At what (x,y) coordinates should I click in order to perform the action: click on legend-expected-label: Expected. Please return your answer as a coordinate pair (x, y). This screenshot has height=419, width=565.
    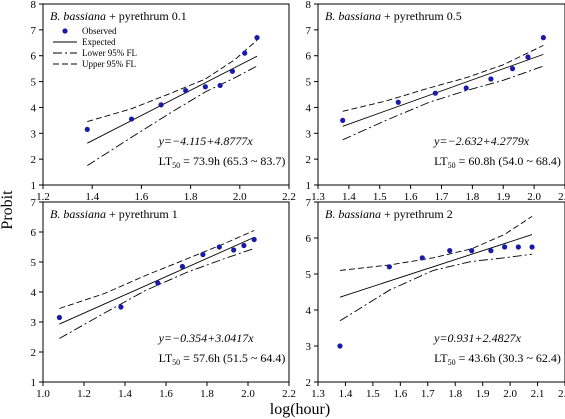
    Looking at the image, I should click on (99, 42).